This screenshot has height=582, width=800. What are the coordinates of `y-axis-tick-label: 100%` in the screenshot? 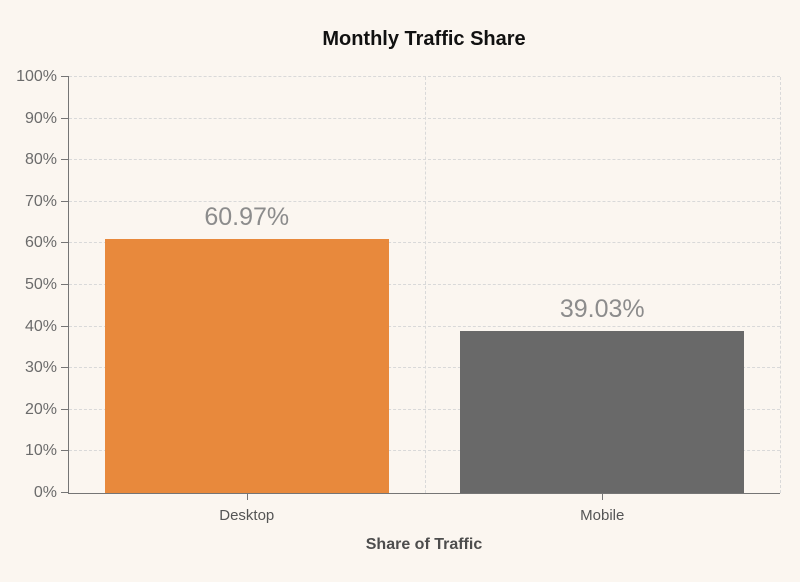 It's located at (36, 76).